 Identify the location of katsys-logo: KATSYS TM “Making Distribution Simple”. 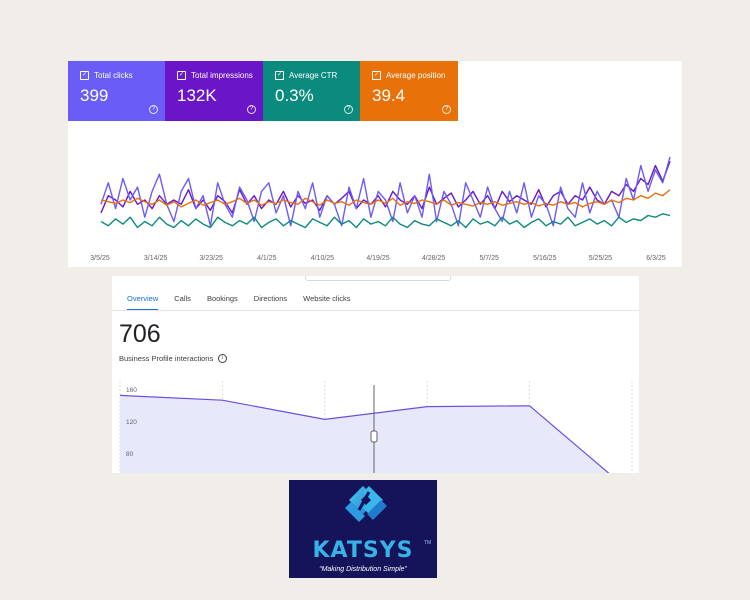
(363, 529).